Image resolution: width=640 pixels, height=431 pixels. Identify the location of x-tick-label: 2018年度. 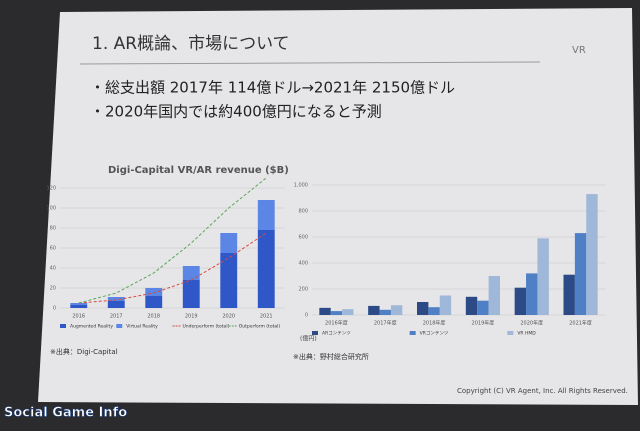
(434, 323).